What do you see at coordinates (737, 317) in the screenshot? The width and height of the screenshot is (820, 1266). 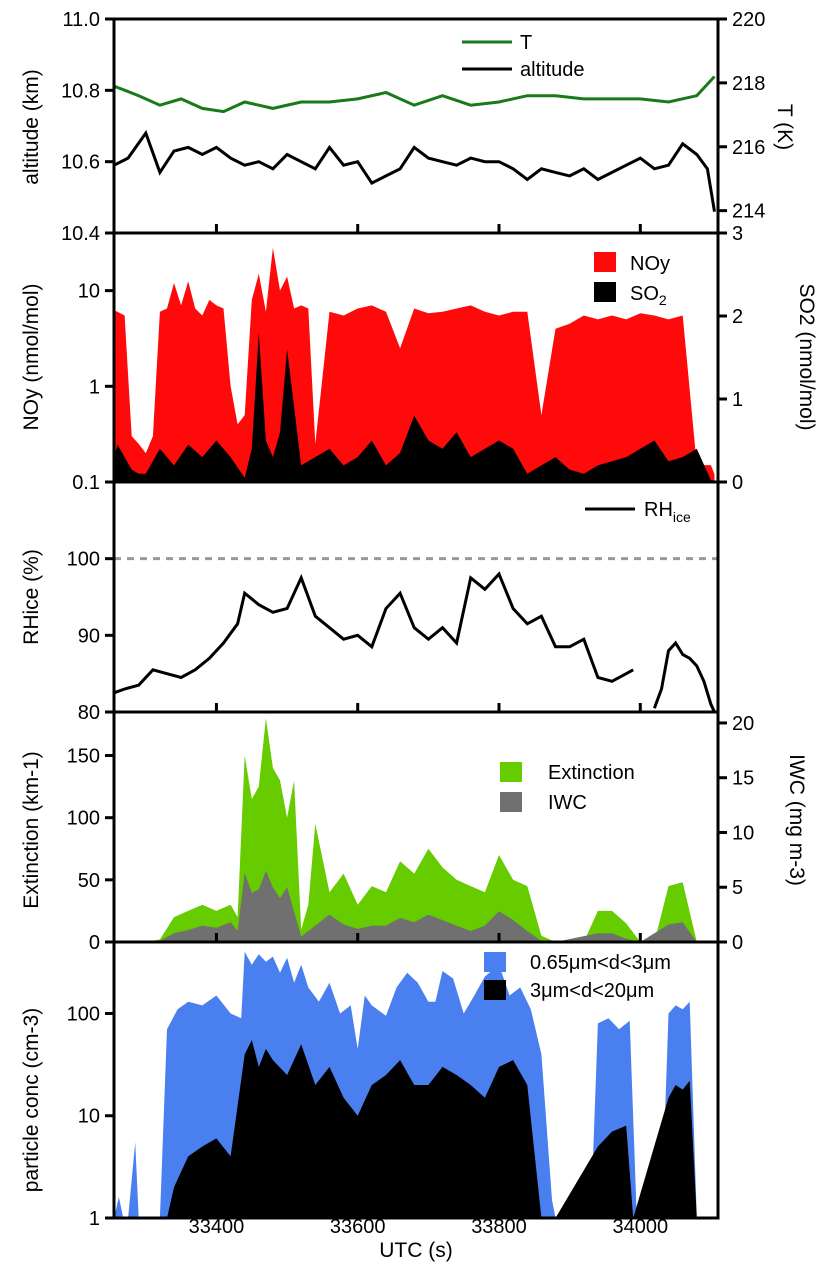 I see `so2-axis-tick-label-2: 2` at bounding box center [737, 317].